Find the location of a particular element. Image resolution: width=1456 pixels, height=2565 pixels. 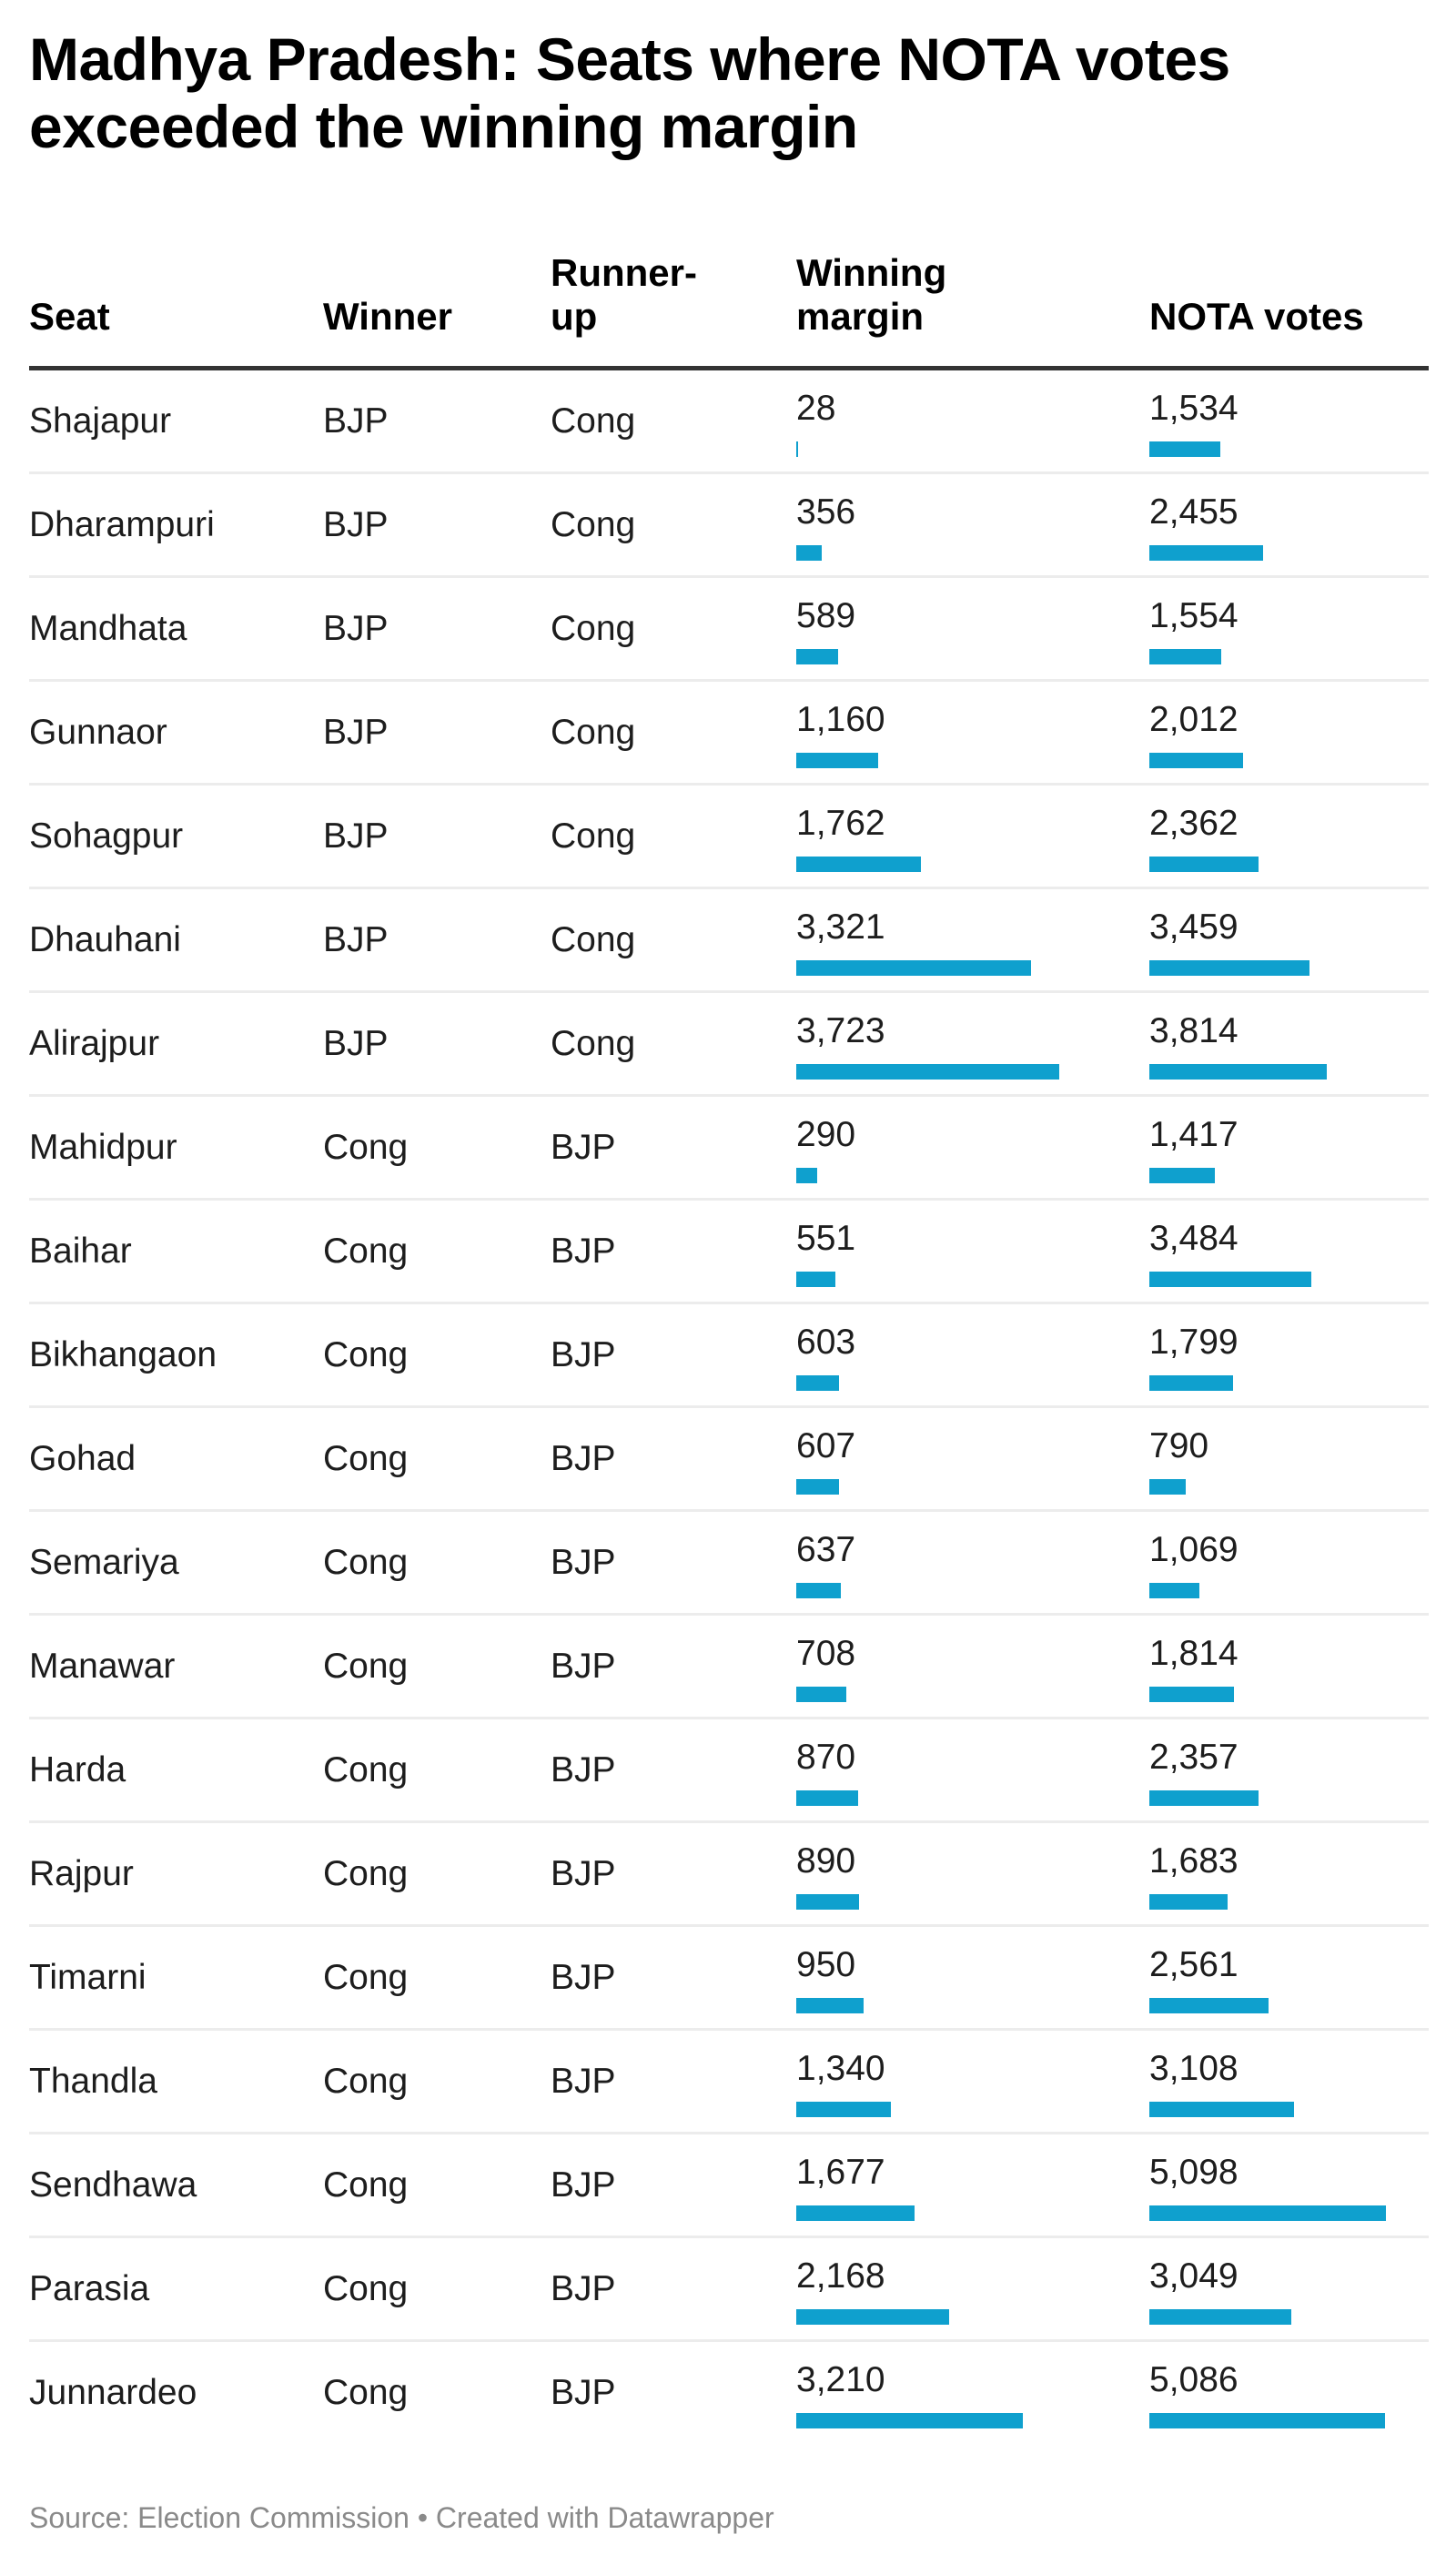

header-runner-up-line2: up is located at coordinates (574, 316).